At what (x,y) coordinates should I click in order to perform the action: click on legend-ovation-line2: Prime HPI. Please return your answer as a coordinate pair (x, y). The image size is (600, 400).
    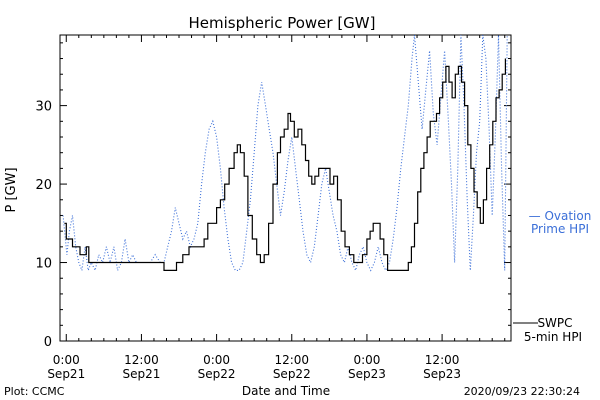
    Looking at the image, I should click on (560, 229).